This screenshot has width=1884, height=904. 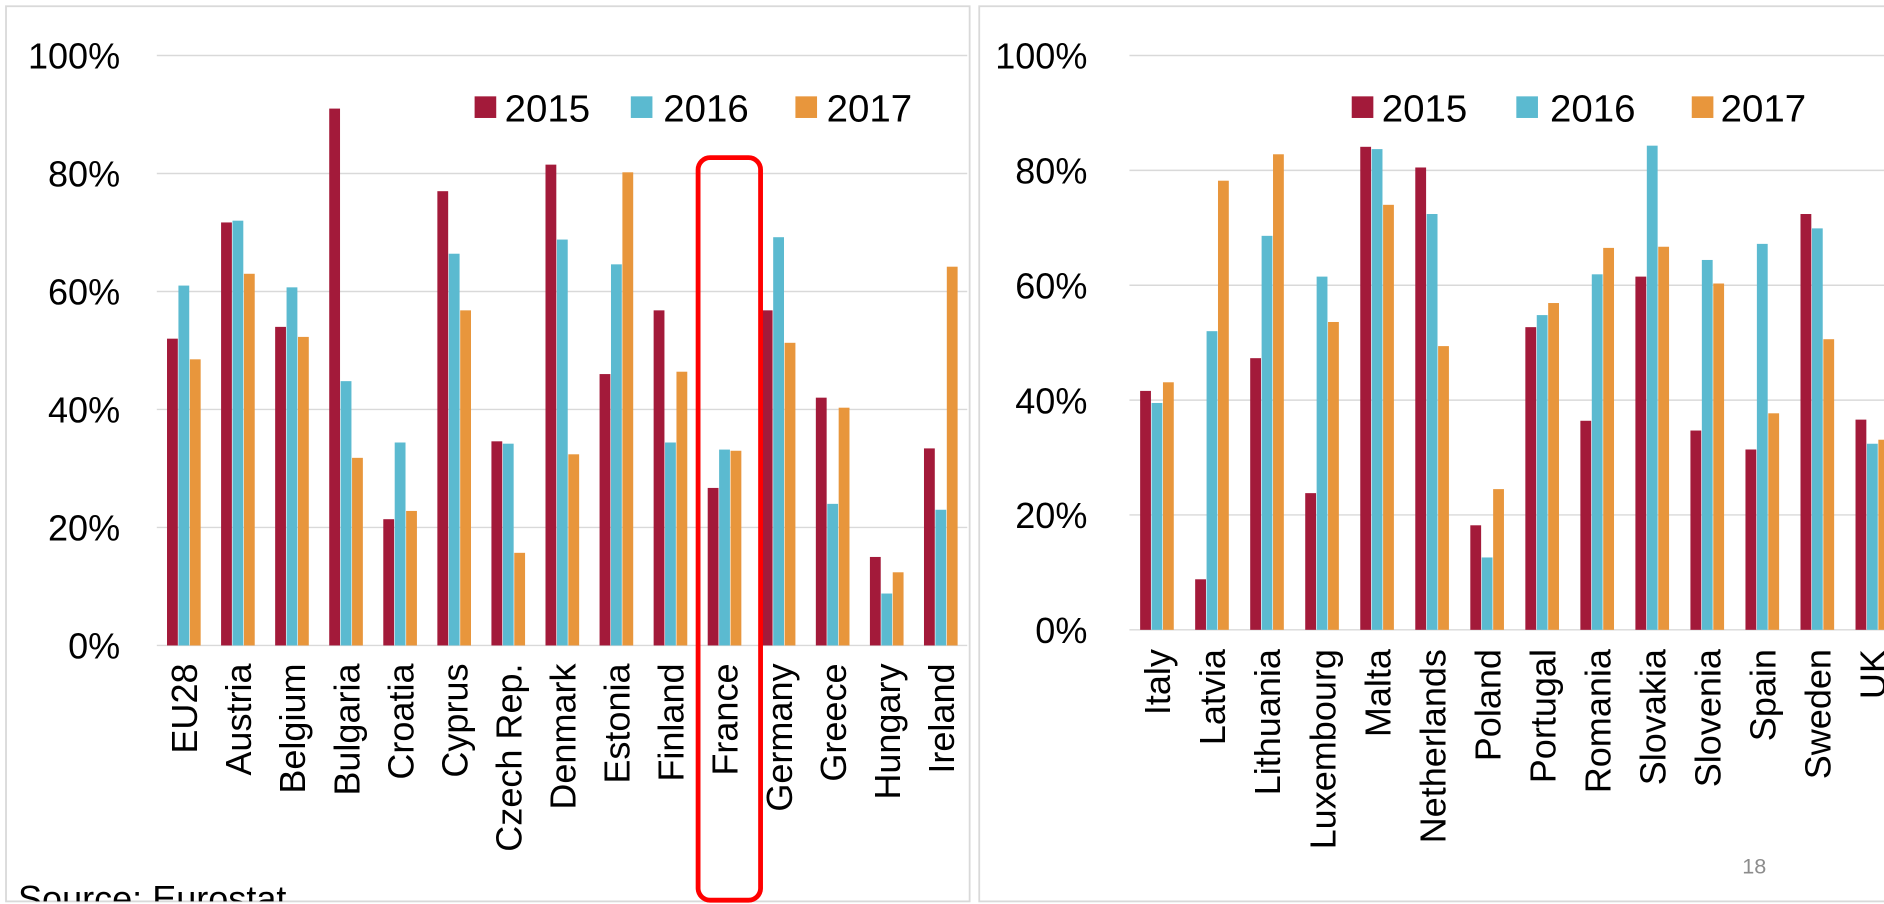 I want to click on x-tick-label: Ireland, so click(x=941, y=718).